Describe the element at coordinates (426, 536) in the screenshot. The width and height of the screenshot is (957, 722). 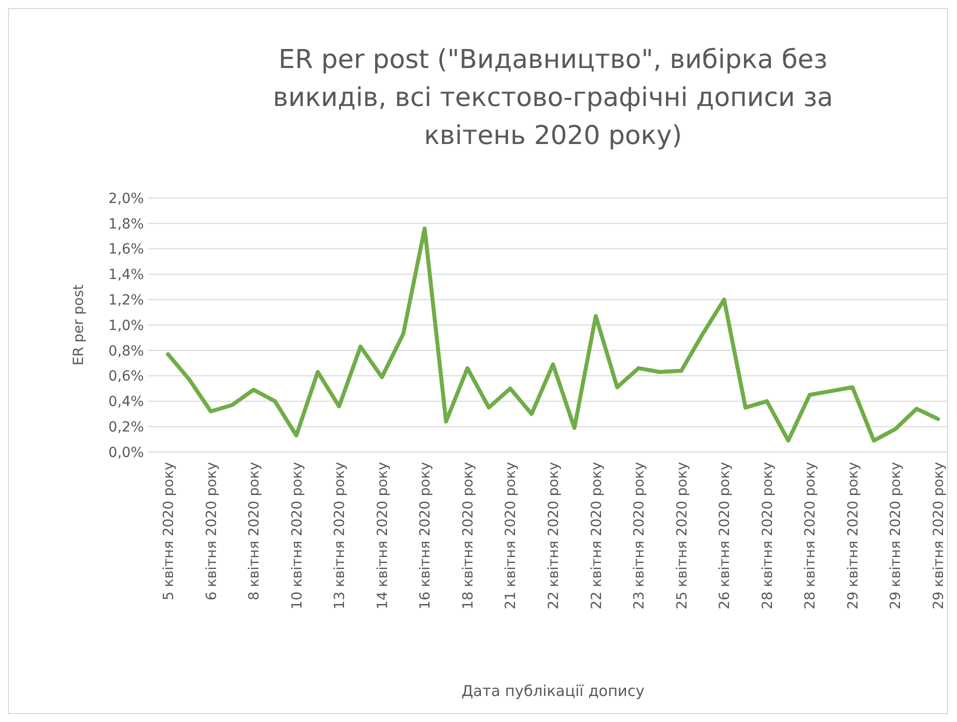
I see `x-tick-label: 16 квітня 2020 року` at that location.